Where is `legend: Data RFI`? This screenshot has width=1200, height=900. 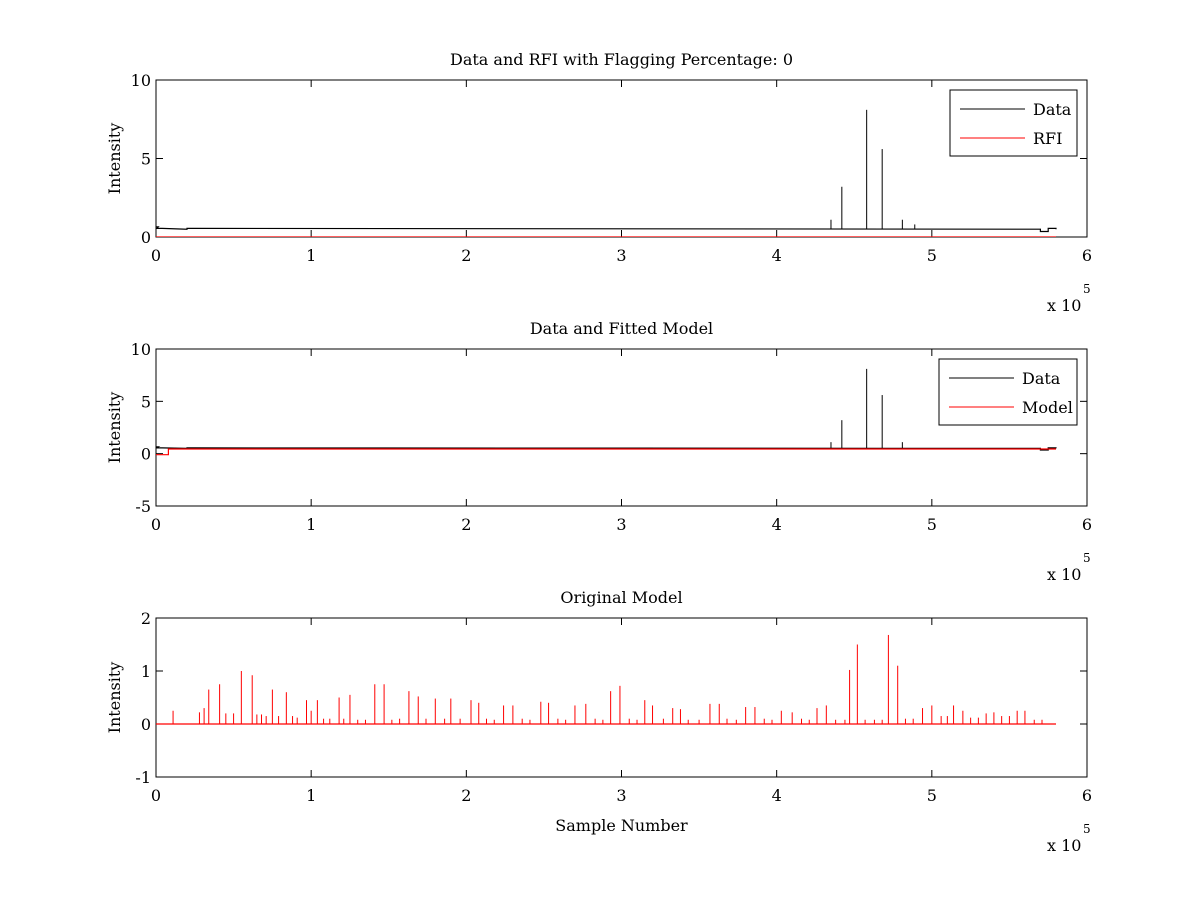
legend: Data RFI is located at coordinates (1013, 123).